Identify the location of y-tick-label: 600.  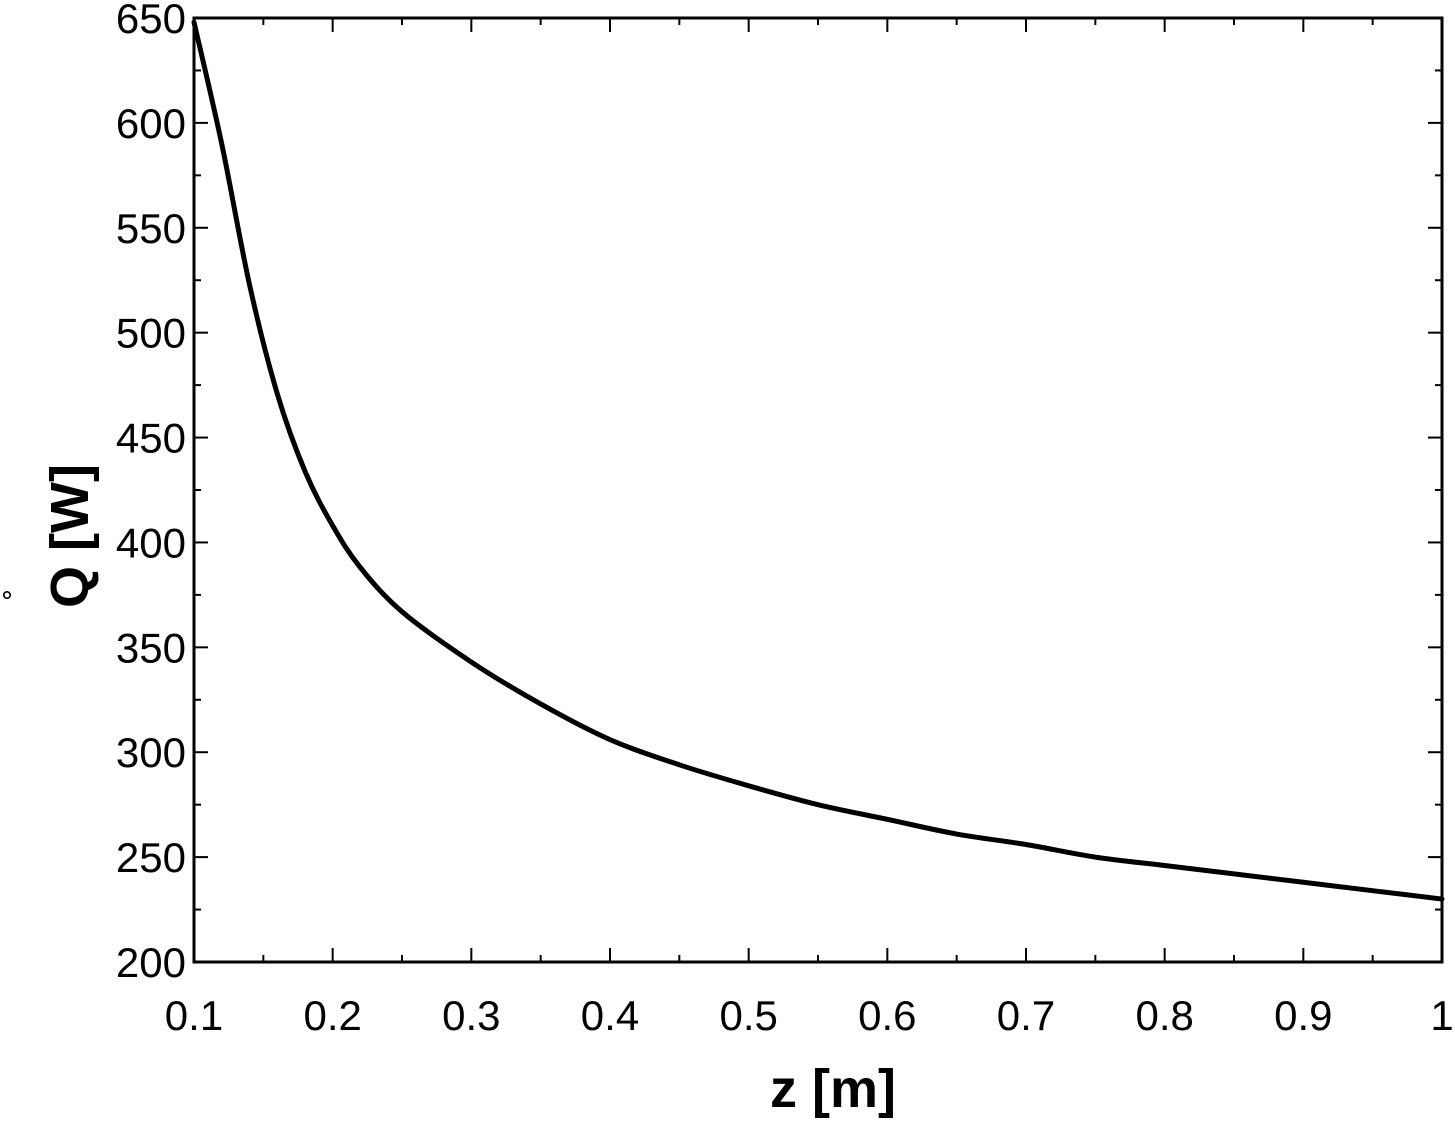
(151, 123).